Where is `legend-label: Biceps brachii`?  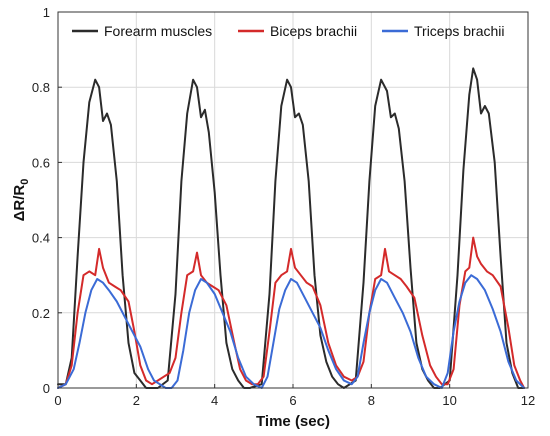 legend-label: Biceps brachii is located at coordinates (313, 31).